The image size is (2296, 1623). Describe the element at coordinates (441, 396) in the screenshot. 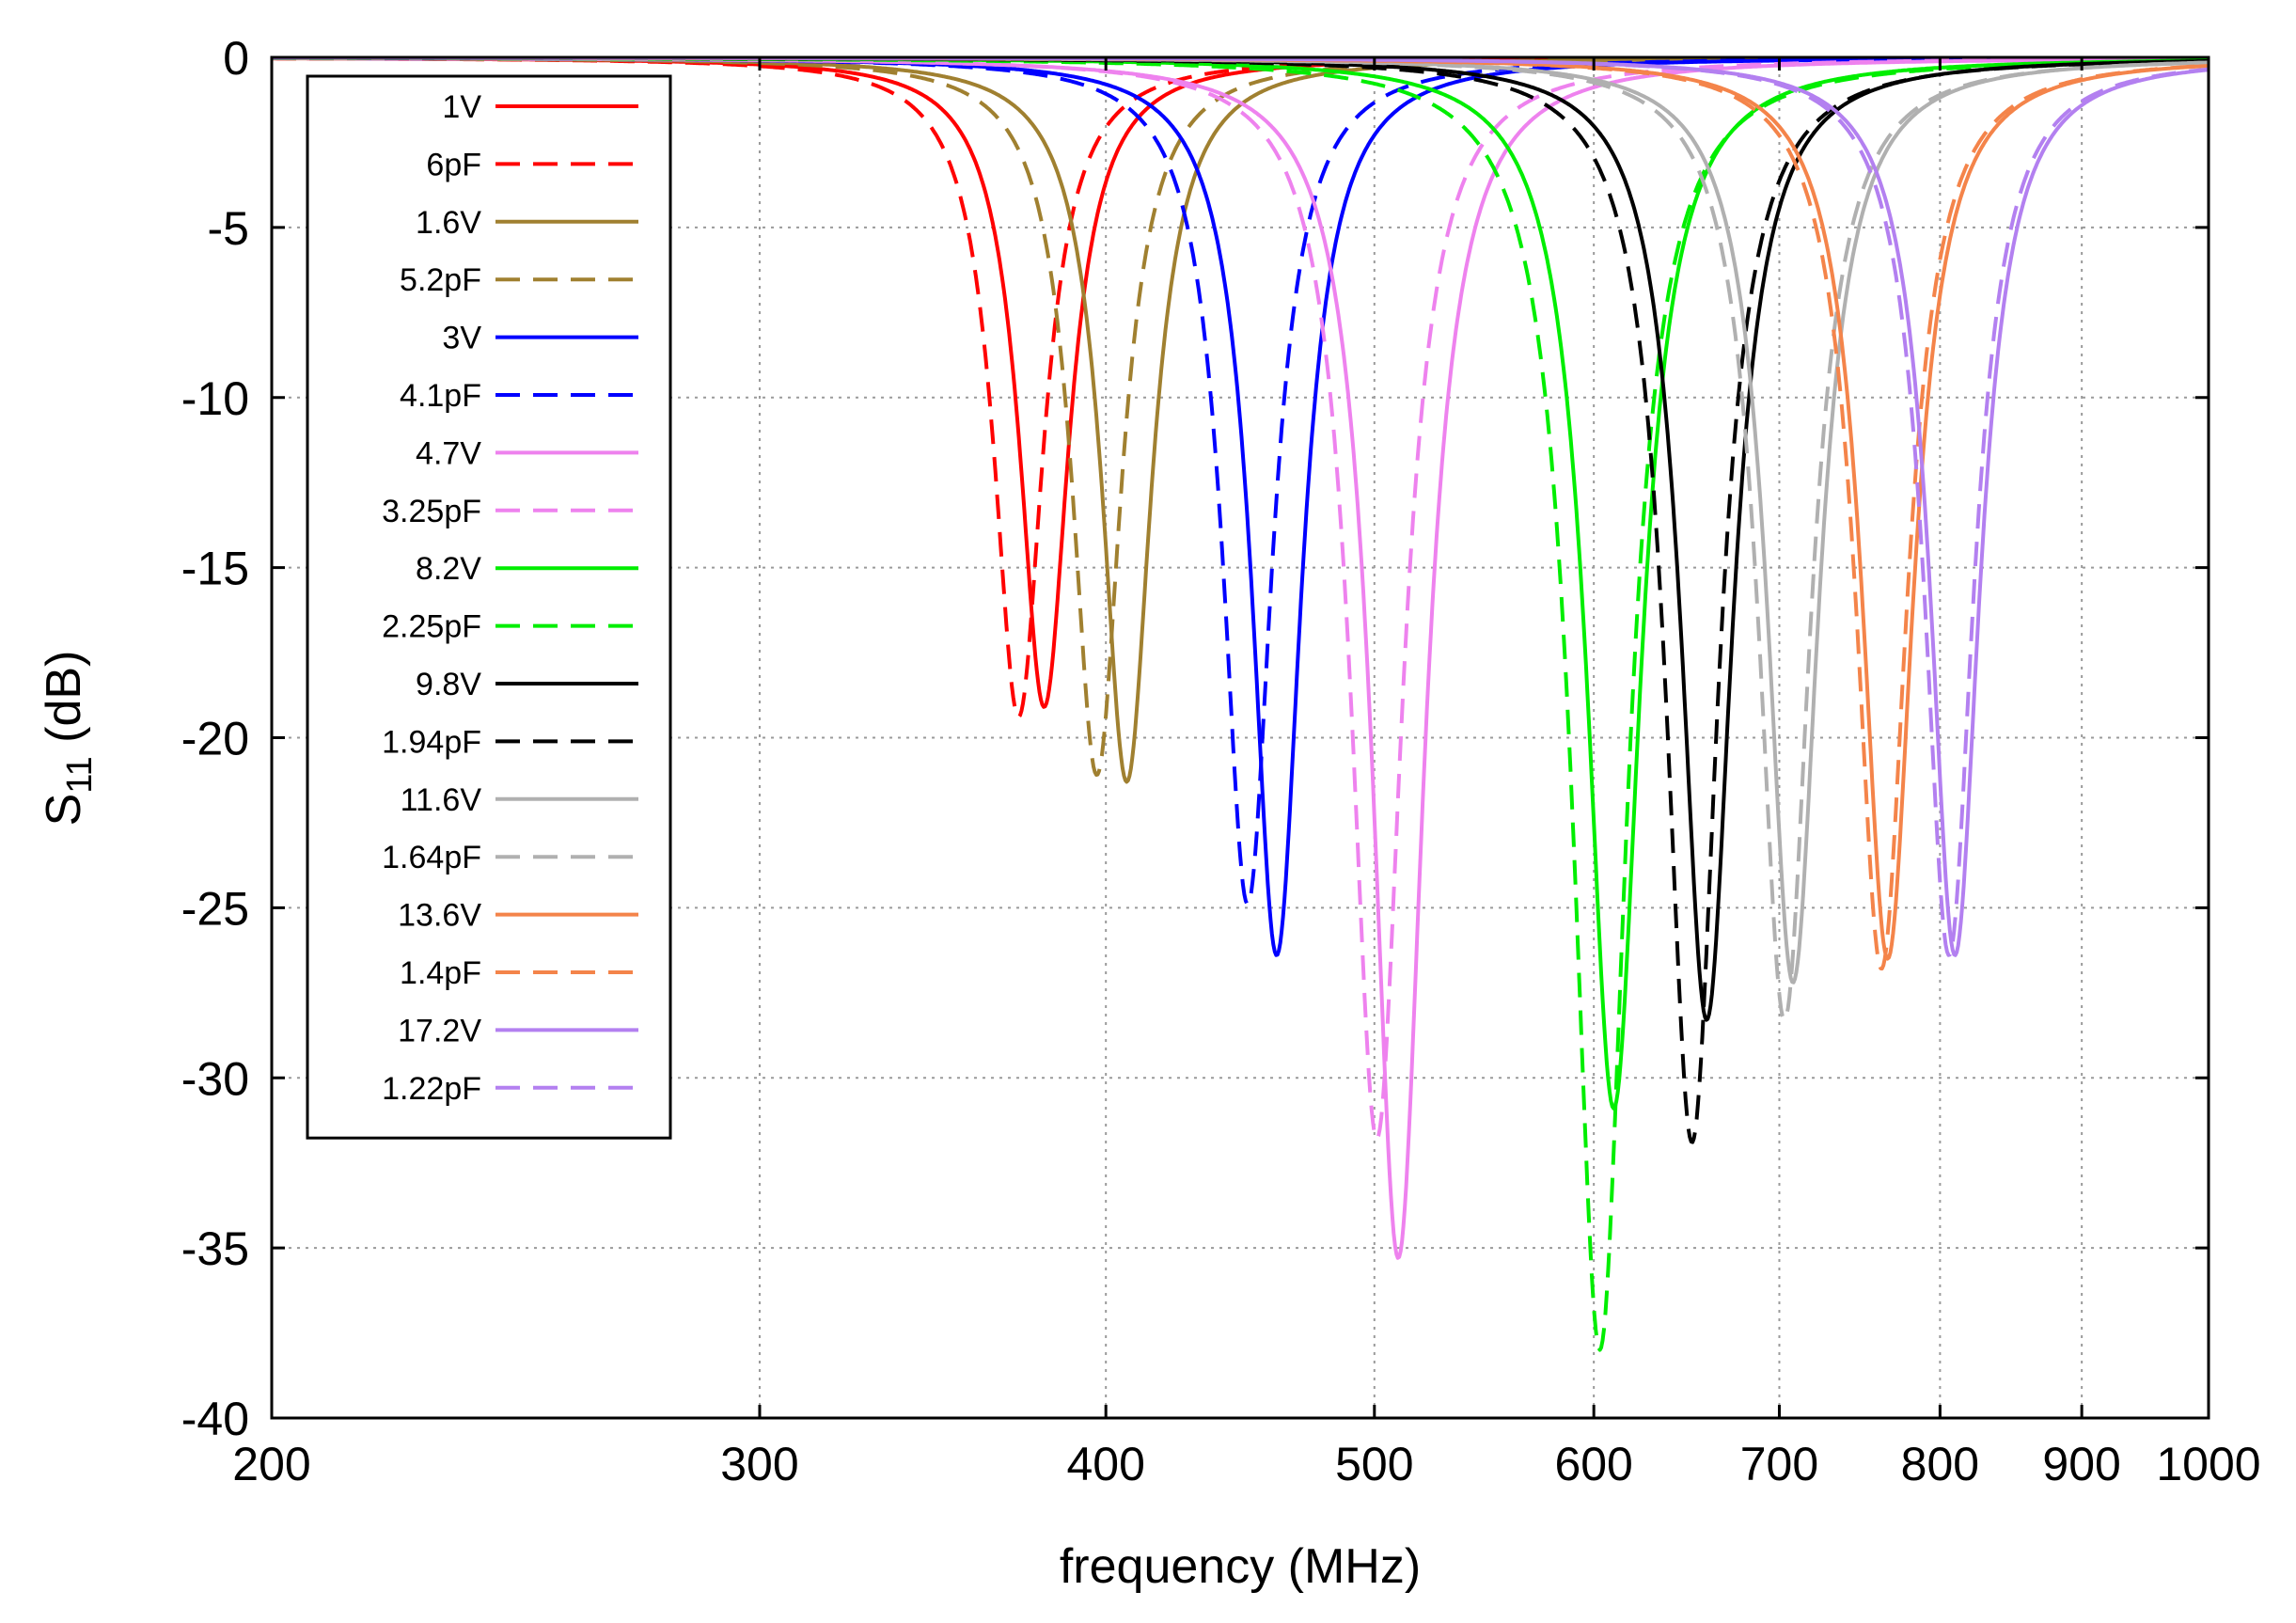

I see `legend-label: 4.1pF` at that location.